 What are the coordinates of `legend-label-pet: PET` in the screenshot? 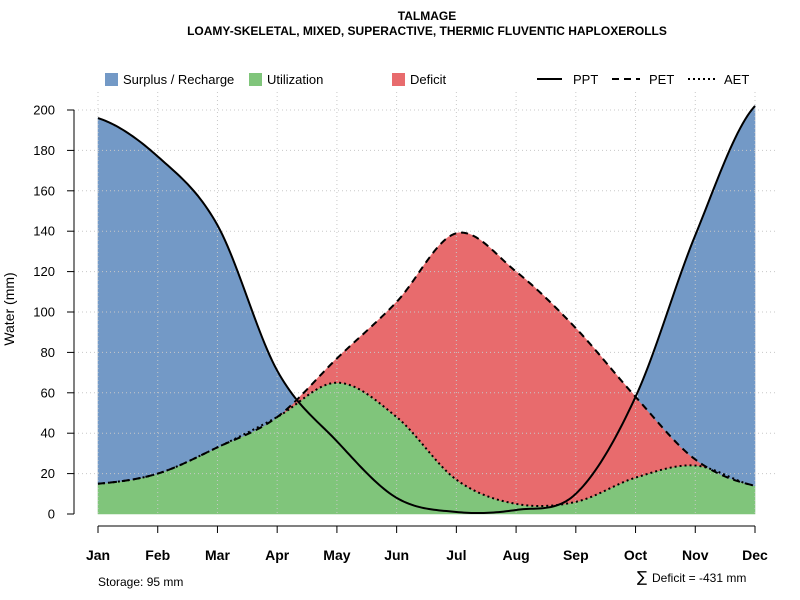 It's located at (661, 79).